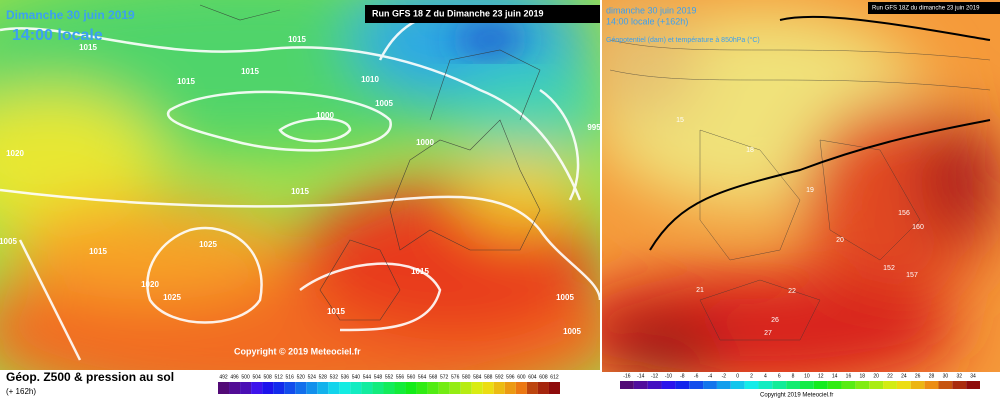  What do you see at coordinates (932, 376) in the screenshot?
I see `scale-label: 28` at bounding box center [932, 376].